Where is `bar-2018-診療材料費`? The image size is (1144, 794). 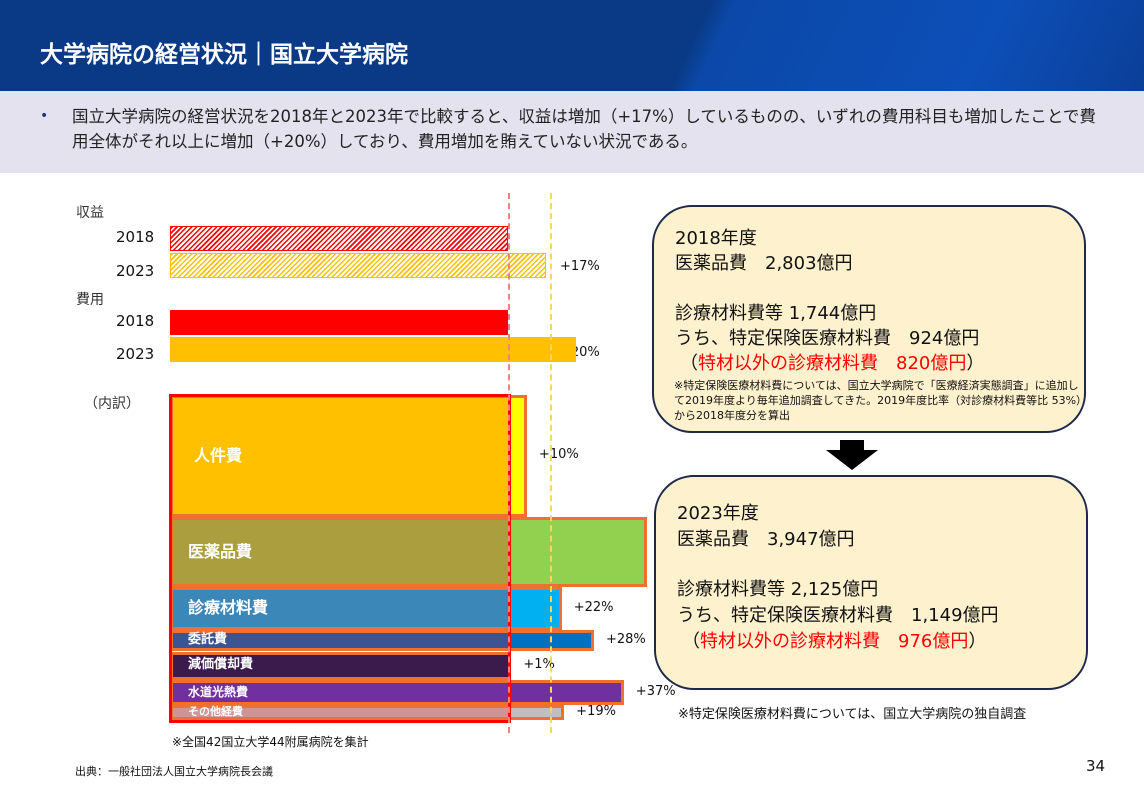 bar-2018-診療材料費 is located at coordinates (340, 608).